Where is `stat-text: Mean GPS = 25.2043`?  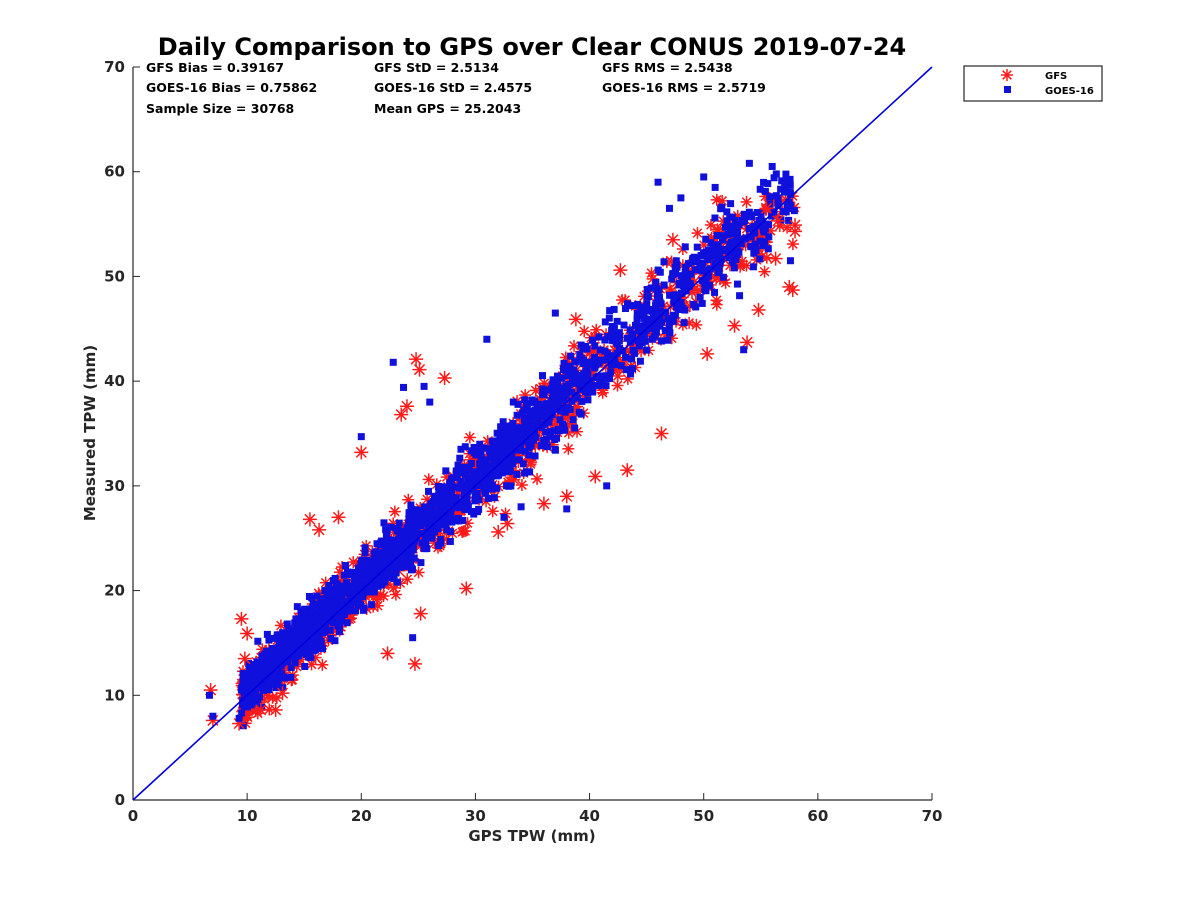
stat-text: Mean GPS = 25.2043 is located at coordinates (447, 108).